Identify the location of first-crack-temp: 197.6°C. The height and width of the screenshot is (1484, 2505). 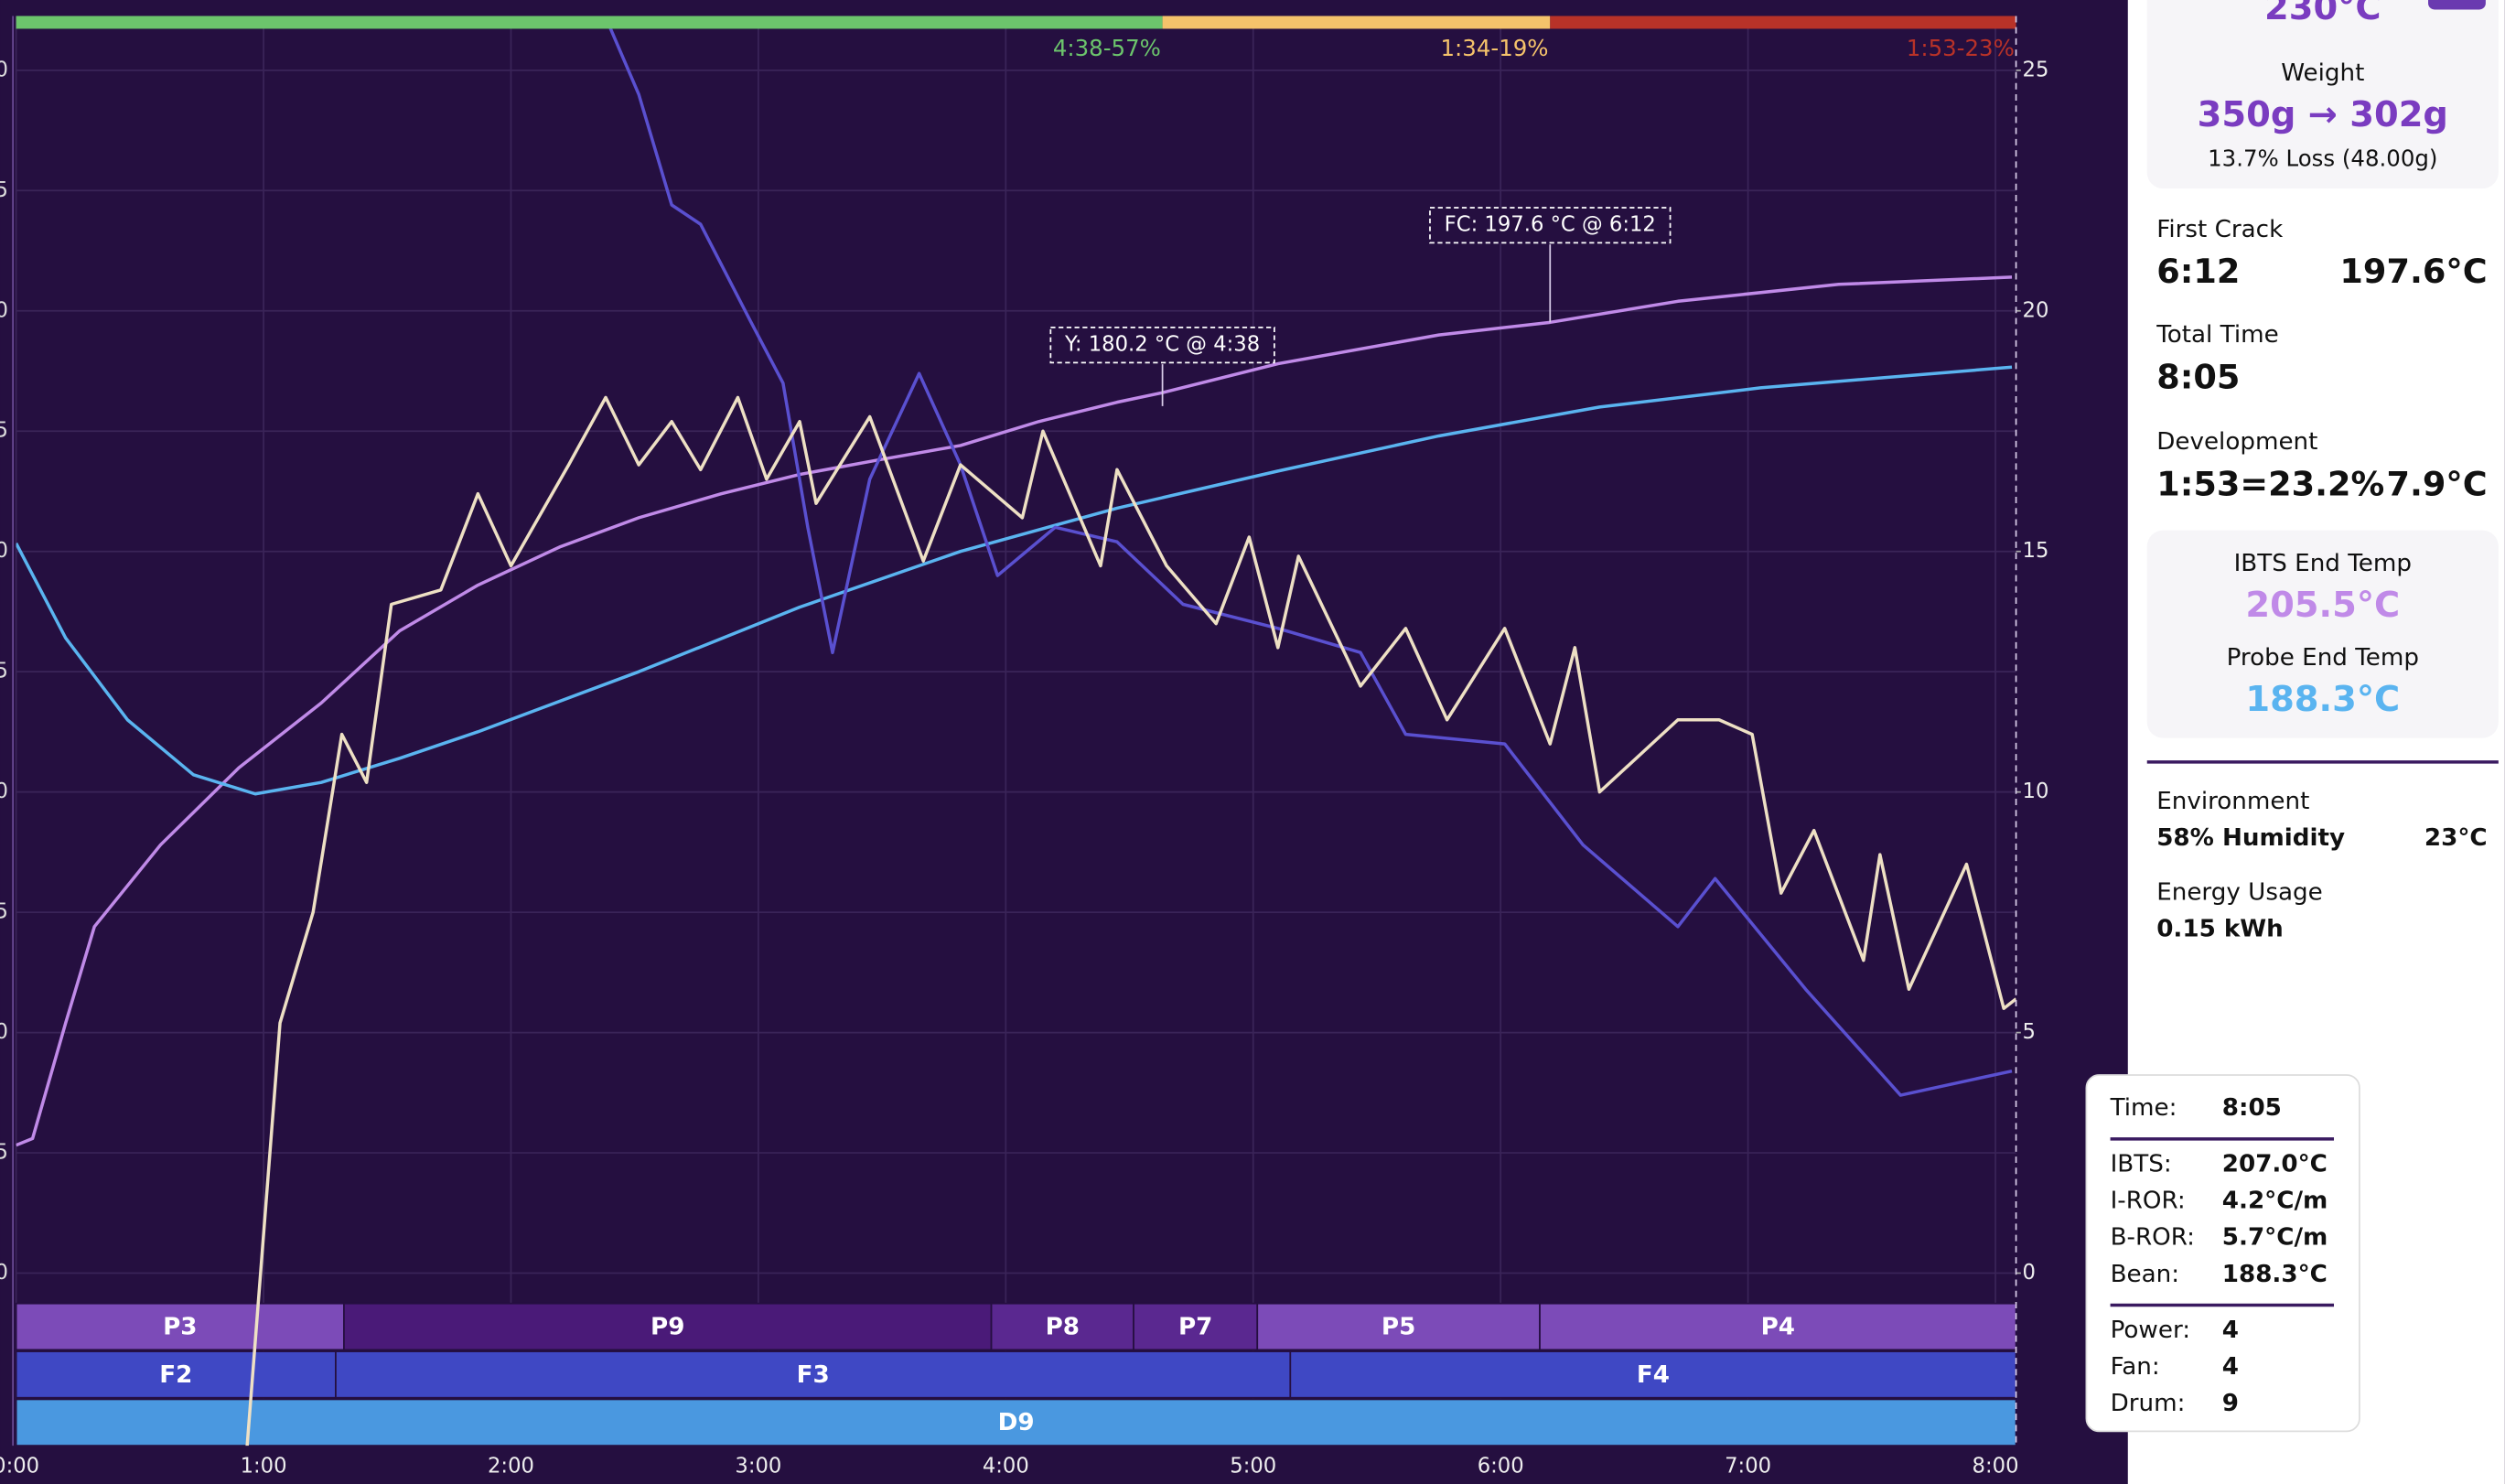
(2413, 271).